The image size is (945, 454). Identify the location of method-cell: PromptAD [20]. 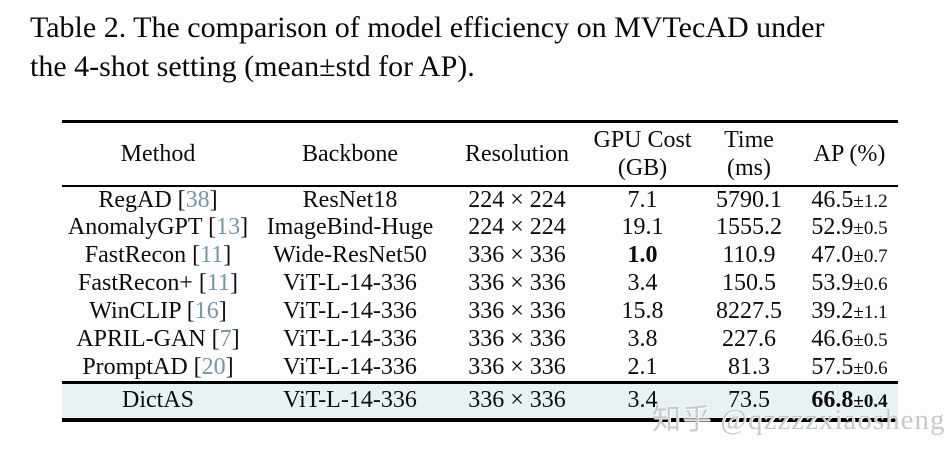
(158, 368).